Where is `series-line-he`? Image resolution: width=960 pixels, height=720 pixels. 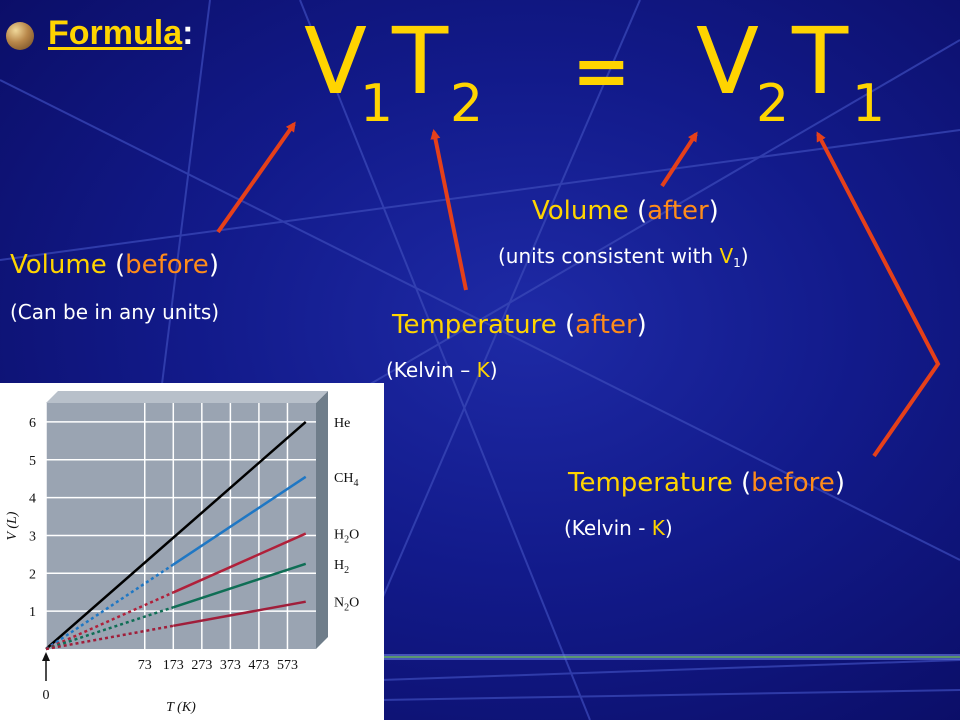
series-line-he is located at coordinates (176, 535).